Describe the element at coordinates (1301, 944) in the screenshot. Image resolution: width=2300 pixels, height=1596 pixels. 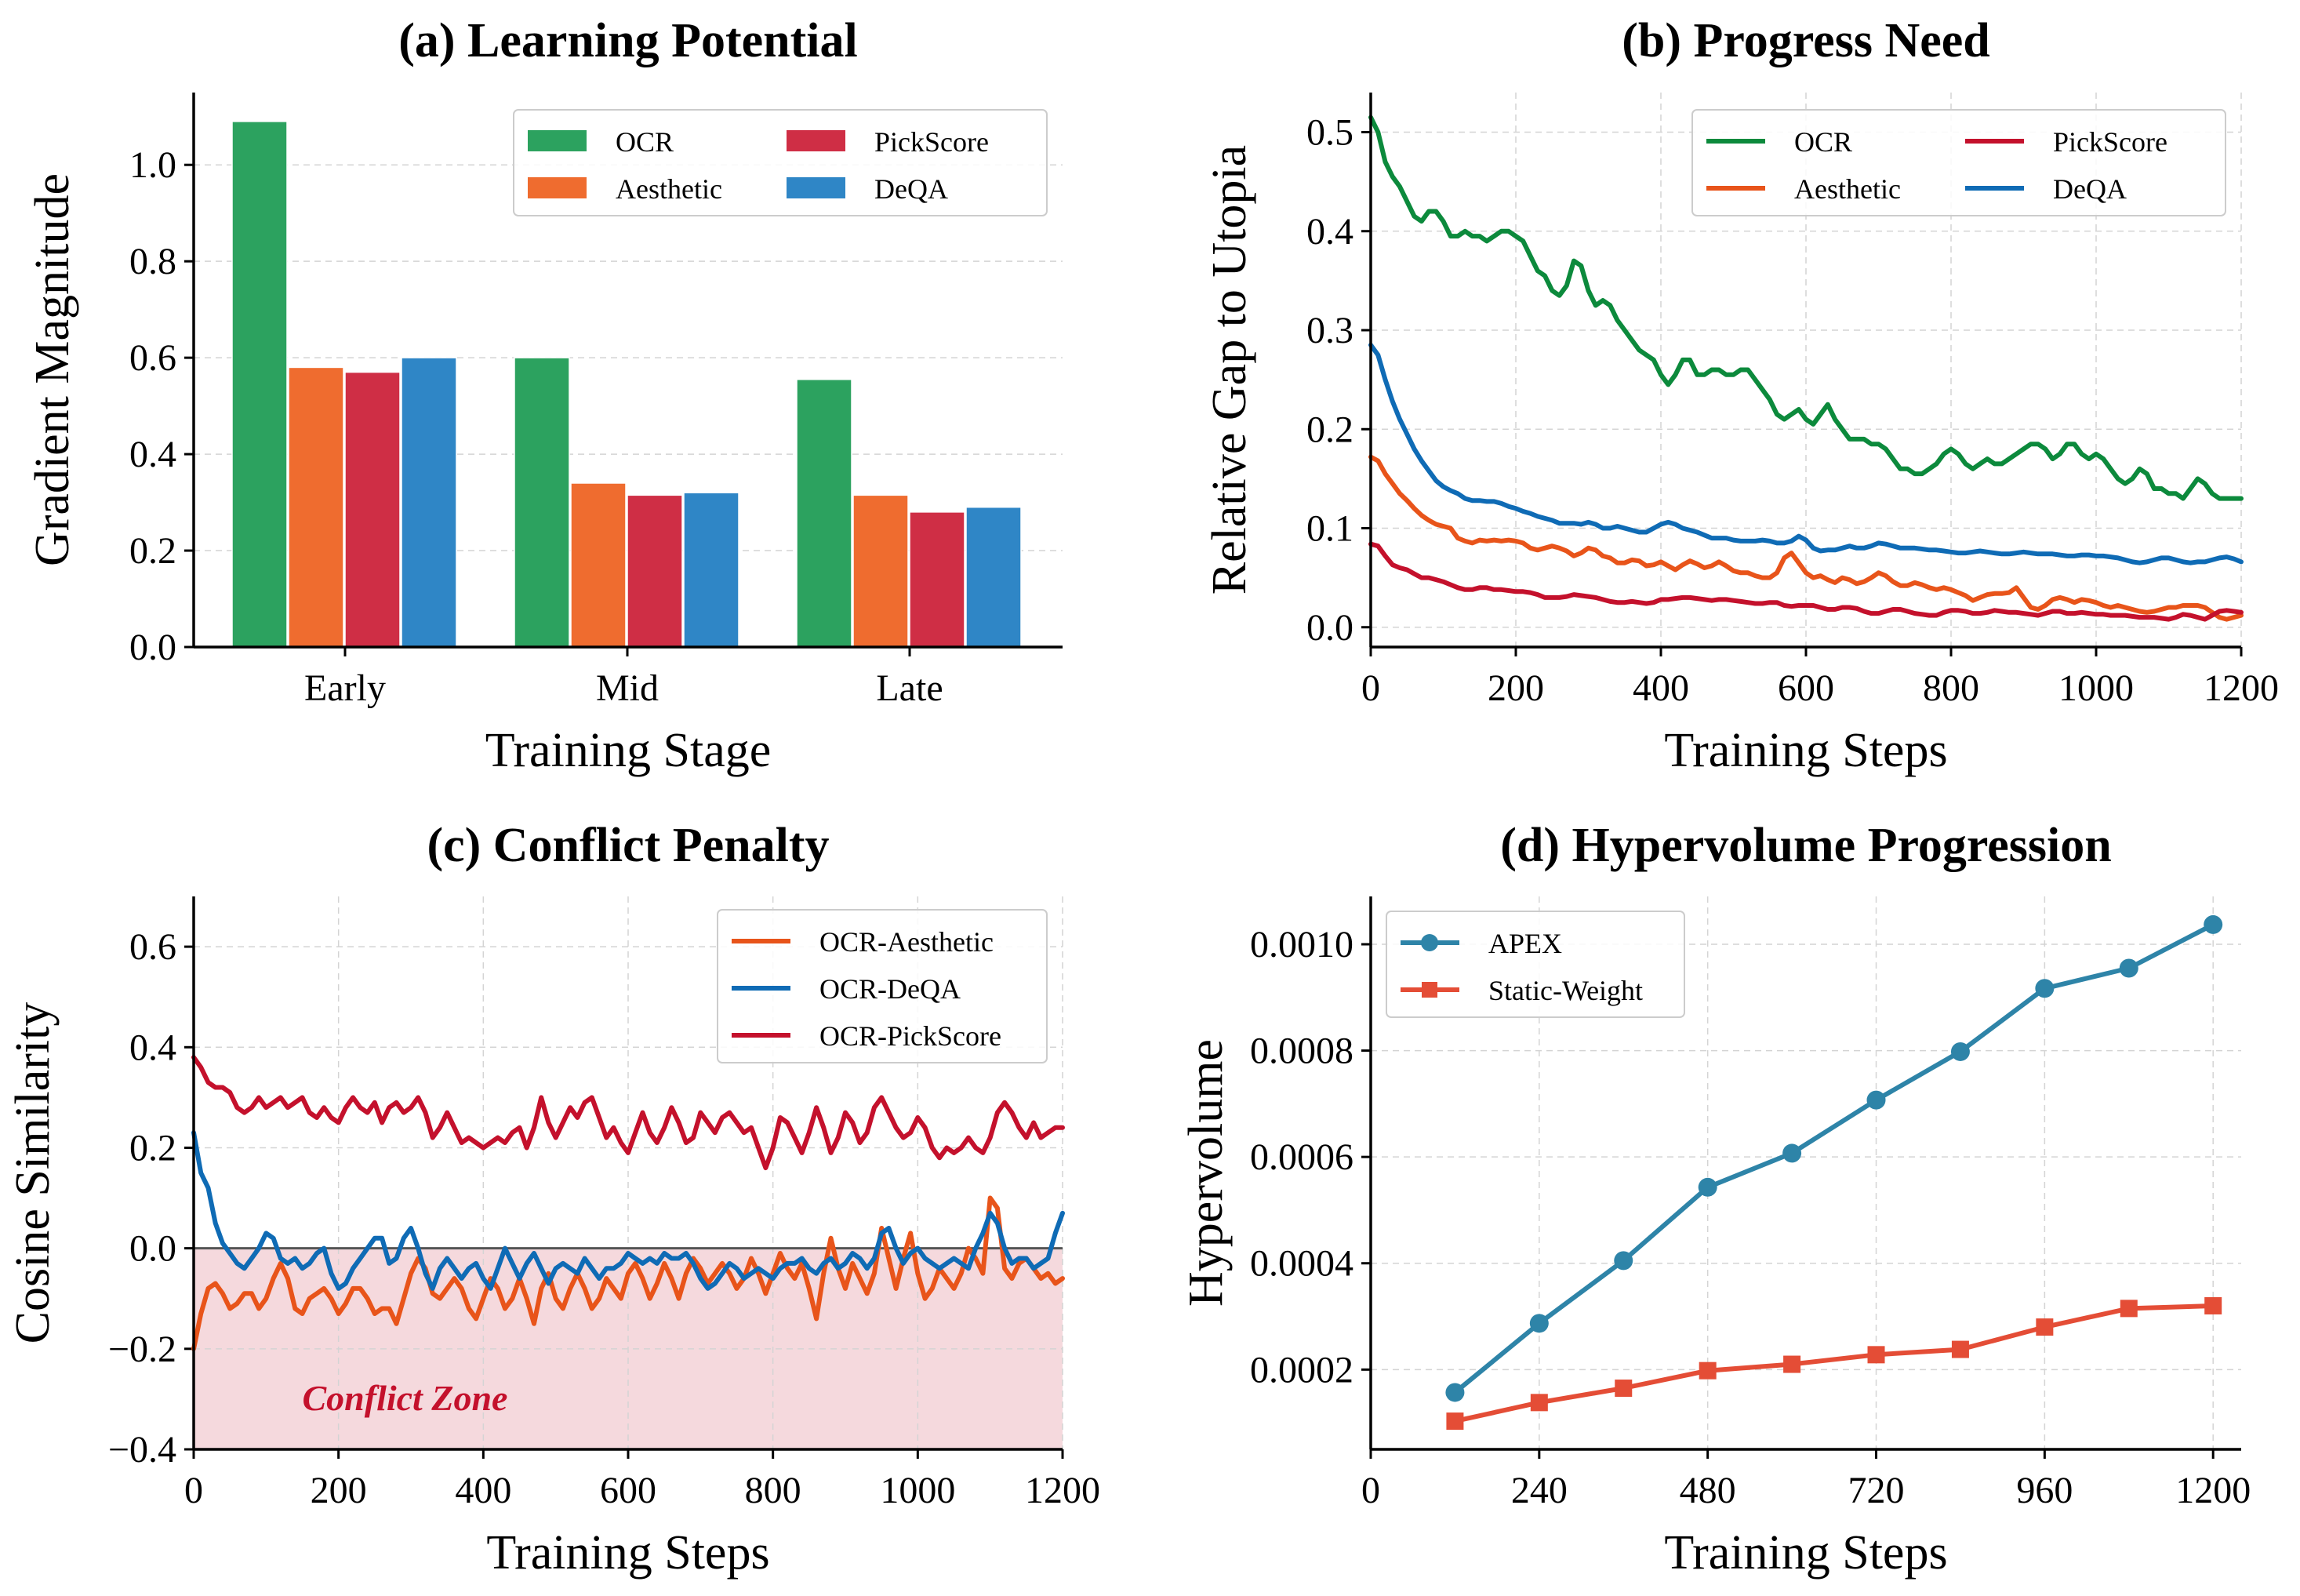
I see `y-tick-label: 0.0010` at that location.